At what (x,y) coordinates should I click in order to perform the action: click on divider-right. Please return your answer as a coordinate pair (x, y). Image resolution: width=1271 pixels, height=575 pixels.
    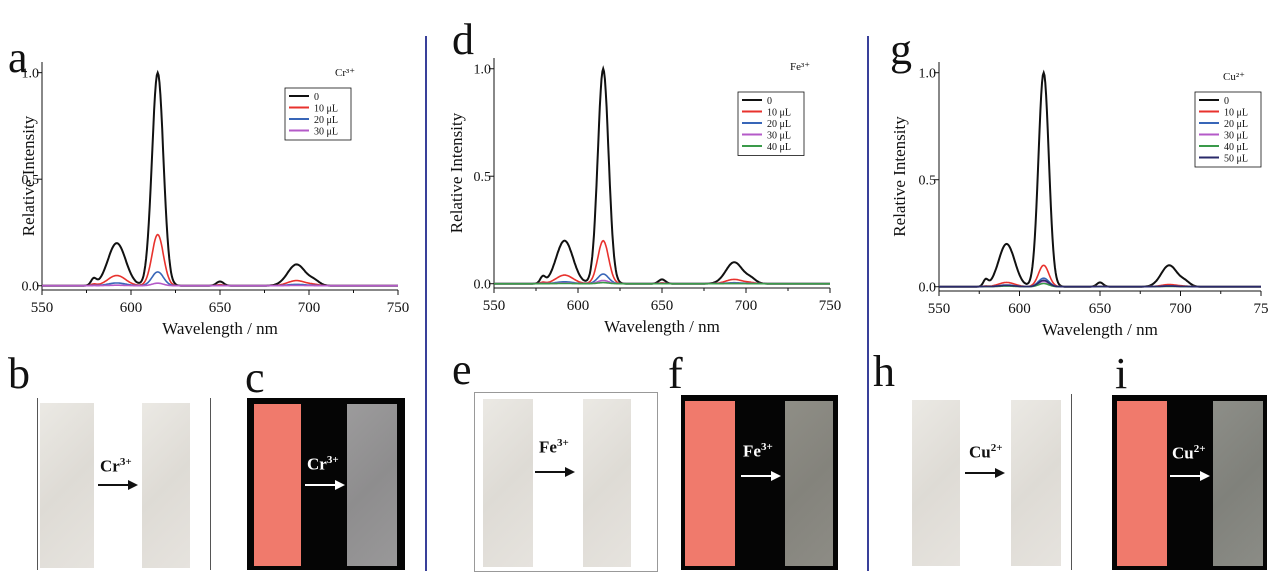
    Looking at the image, I should click on (868, 303).